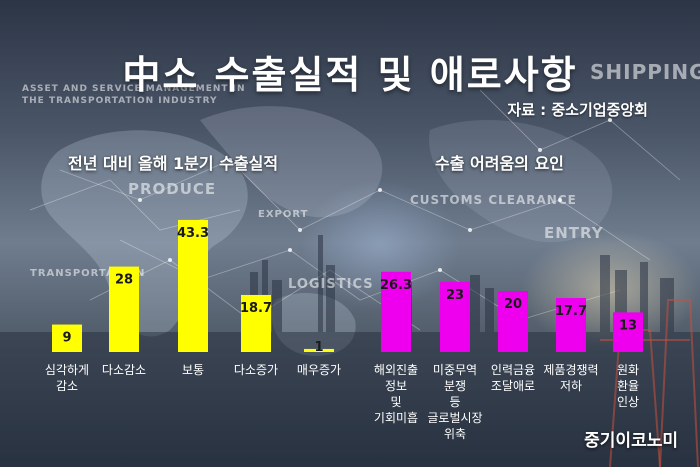 The width and height of the screenshot is (700, 467). What do you see at coordinates (256, 370) in the screenshot?
I see `category-label: 다소증가` at bounding box center [256, 370].